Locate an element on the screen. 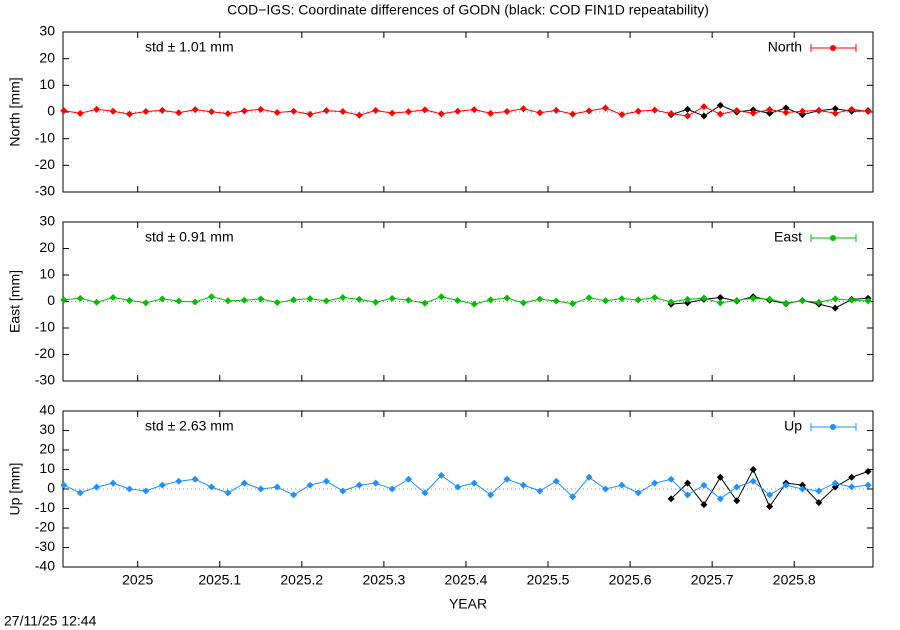  y-tick-label: -10 is located at coordinates (45, 137).